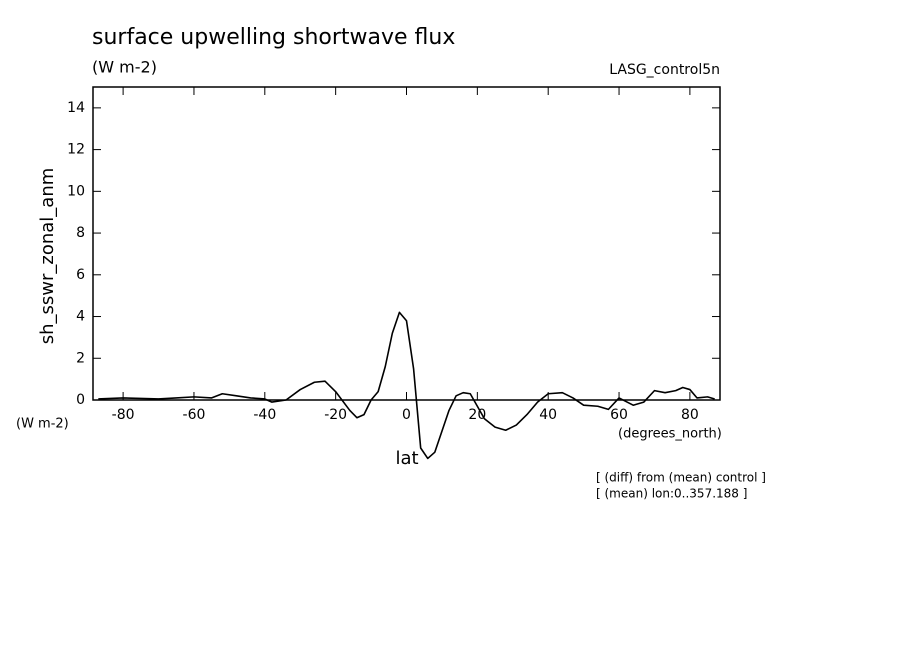 The height and width of the screenshot is (654, 904). I want to click on y-tick-label: 6, so click(80, 275).